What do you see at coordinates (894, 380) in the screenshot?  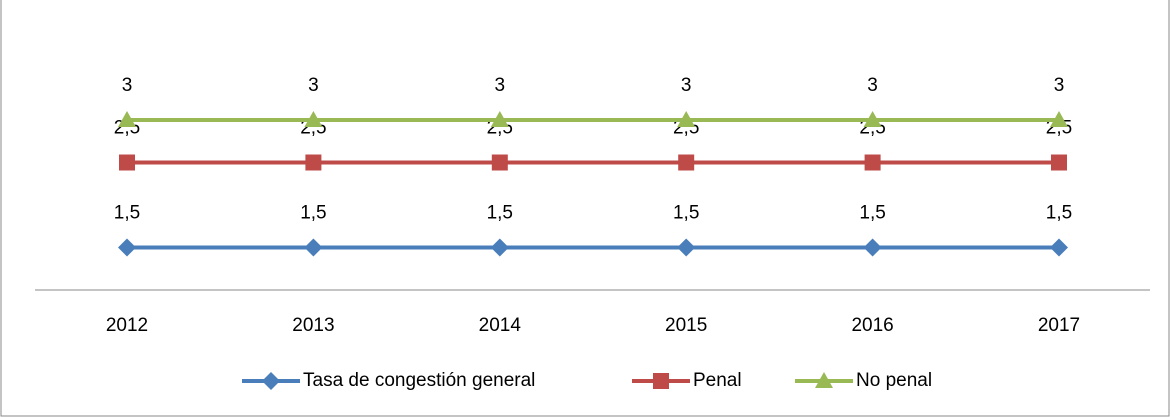 I see `legend-label: No penal` at bounding box center [894, 380].